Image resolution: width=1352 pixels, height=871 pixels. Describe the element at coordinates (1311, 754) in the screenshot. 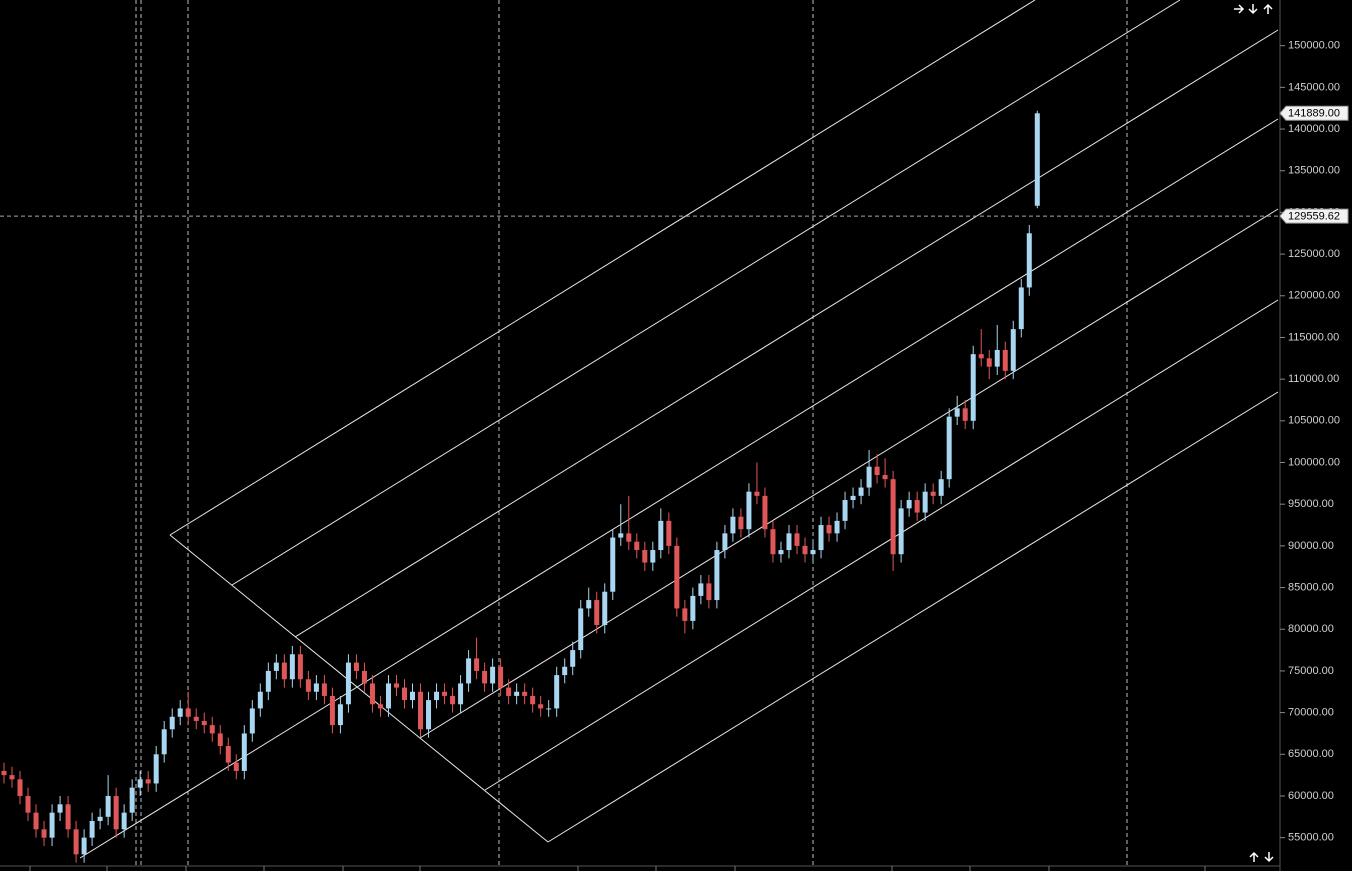

I see `y-tick-label: 65000.00` at that location.